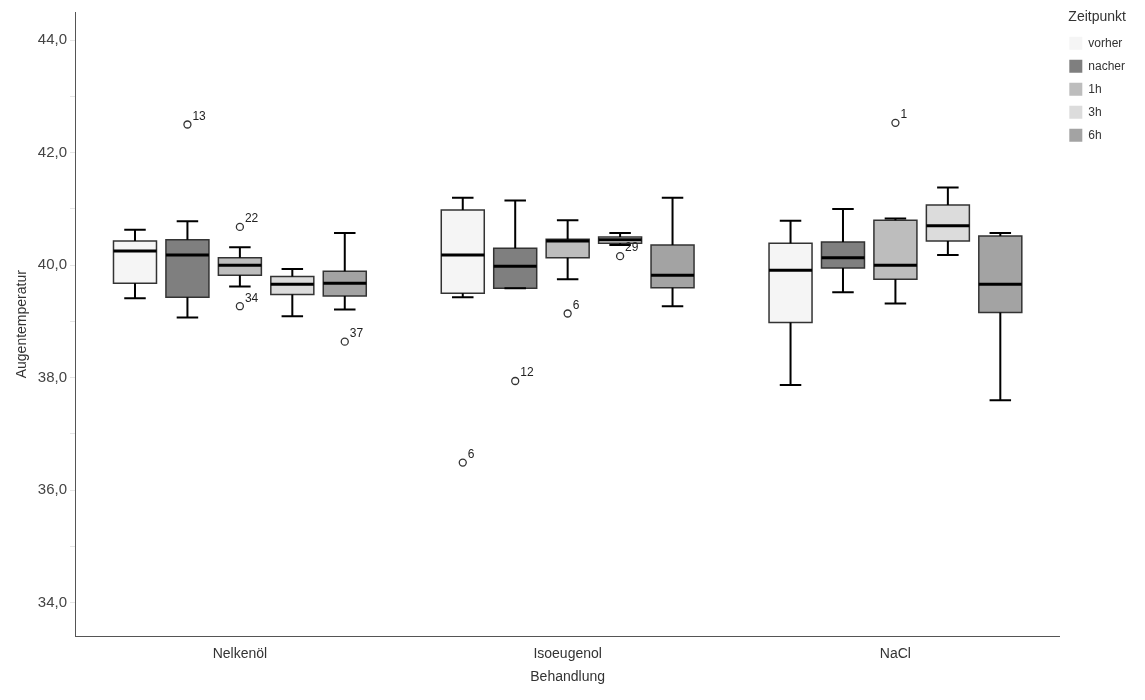 The height and width of the screenshot is (700, 1145). Describe the element at coordinates (895, 652) in the screenshot. I see `x-tick-label: NaCl` at that location.